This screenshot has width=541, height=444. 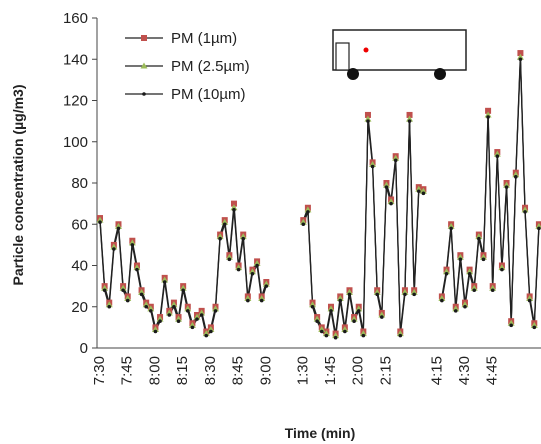 What do you see at coordinates (182, 370) in the screenshot?
I see `x-tick-label: 8:15` at bounding box center [182, 370].